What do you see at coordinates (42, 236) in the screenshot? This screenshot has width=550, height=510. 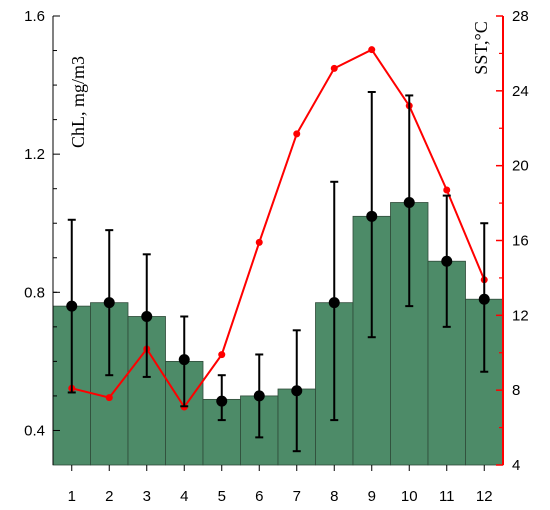 I see `left-axis: 0.4 0.8 1.2 1.6` at bounding box center [42, 236].